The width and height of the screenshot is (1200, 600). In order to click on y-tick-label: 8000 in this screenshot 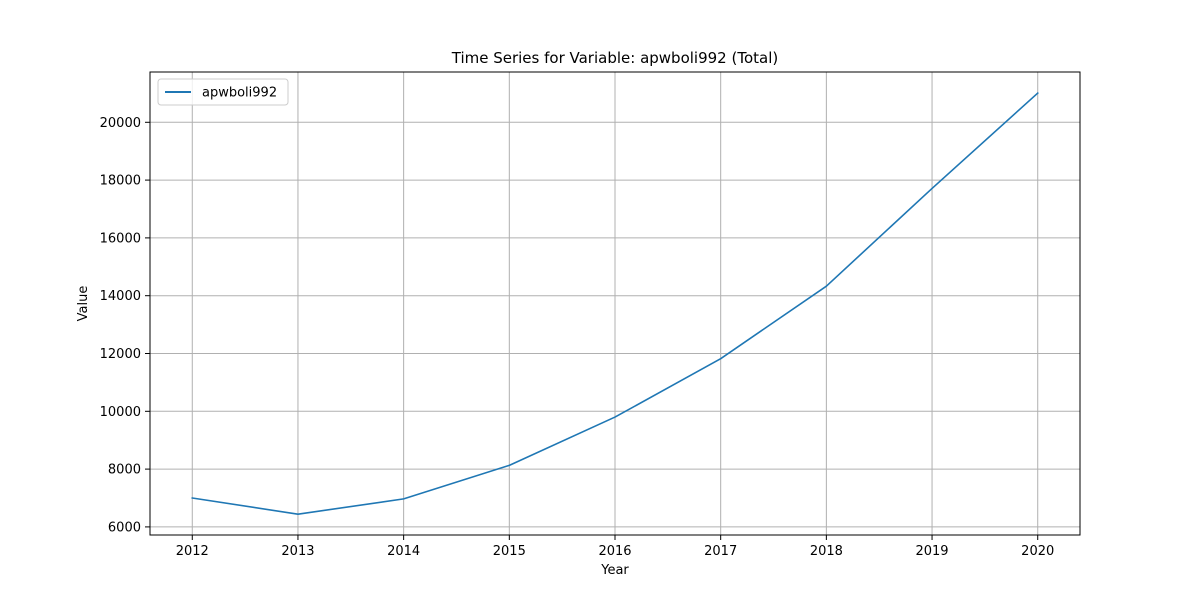, I will do `click(124, 470)`.